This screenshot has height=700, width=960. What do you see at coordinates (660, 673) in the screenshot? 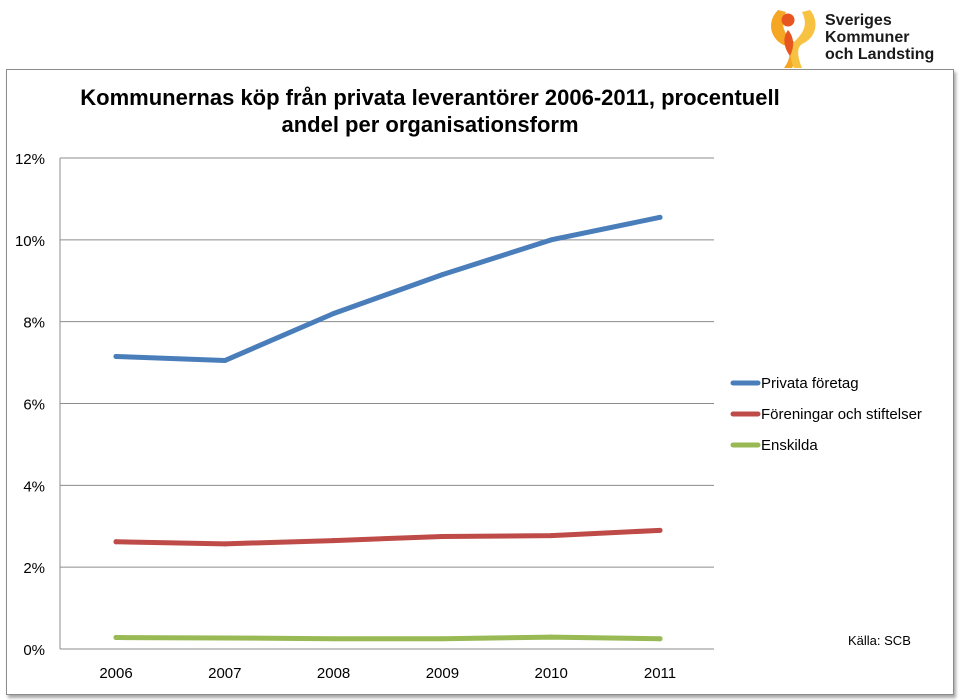
I see `x-tick-label: 2011` at bounding box center [660, 673].